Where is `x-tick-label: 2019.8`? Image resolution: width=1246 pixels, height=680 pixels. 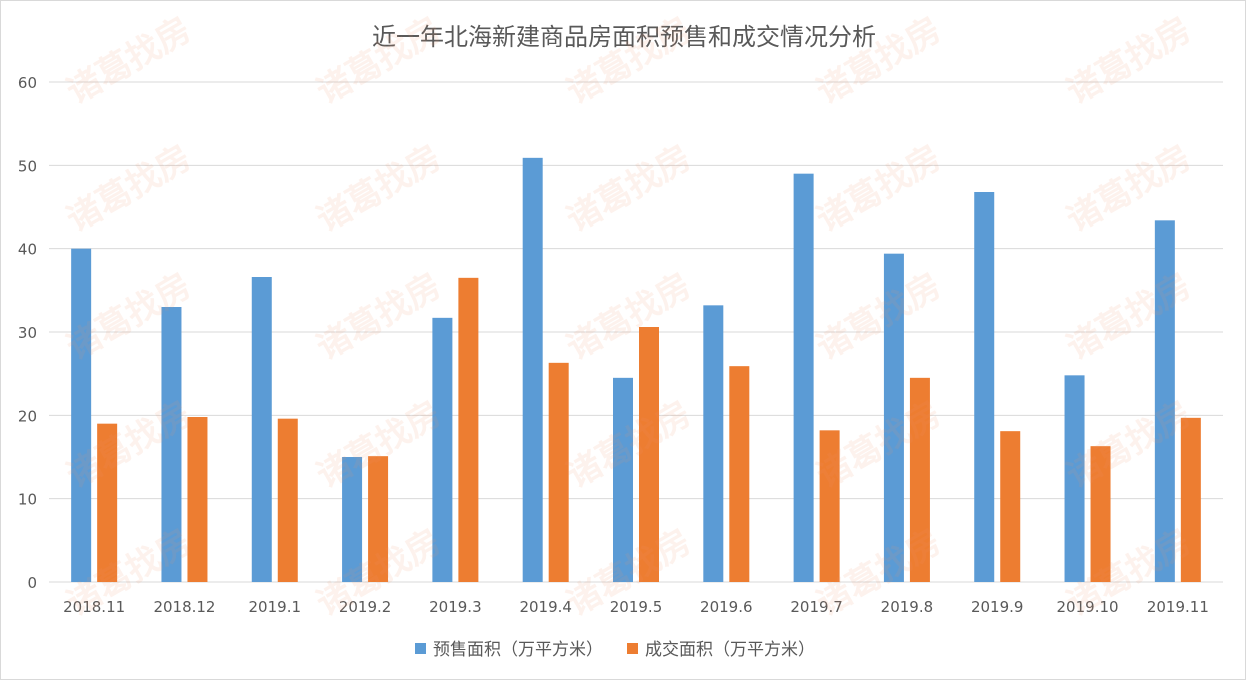 x-tick-label: 2019.8 is located at coordinates (907, 607).